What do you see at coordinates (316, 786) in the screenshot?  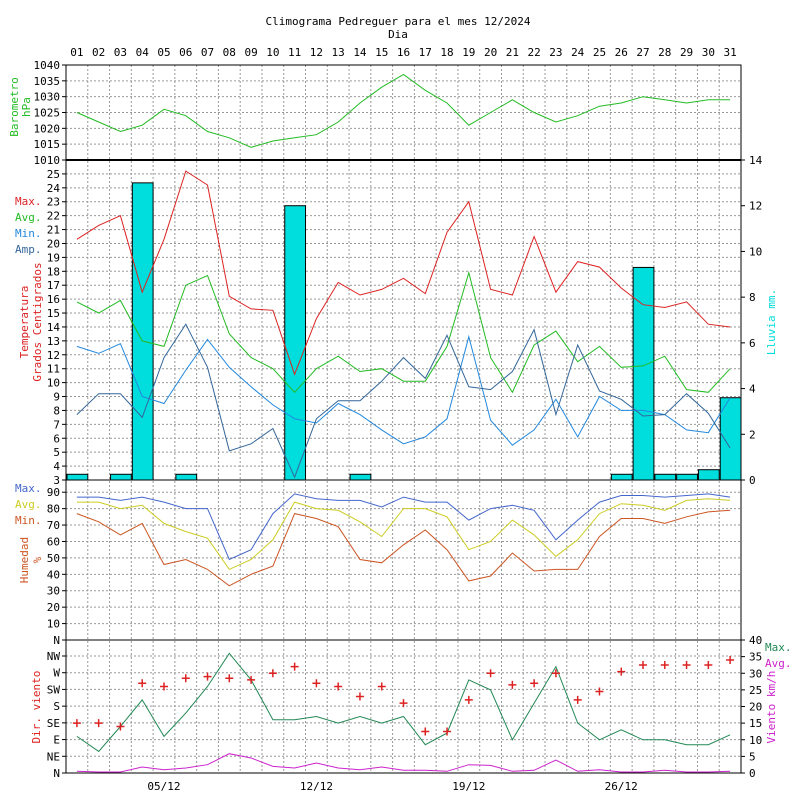 I see `date-label: 12/12` at bounding box center [316, 786].